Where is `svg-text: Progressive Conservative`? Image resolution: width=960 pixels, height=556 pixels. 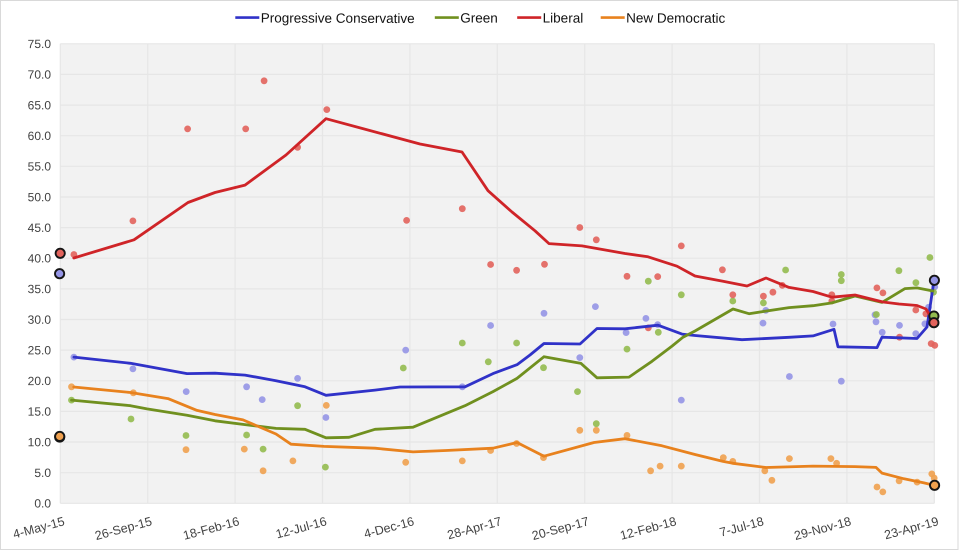
svg-text: Progressive Conservative is located at coordinates (338, 18).